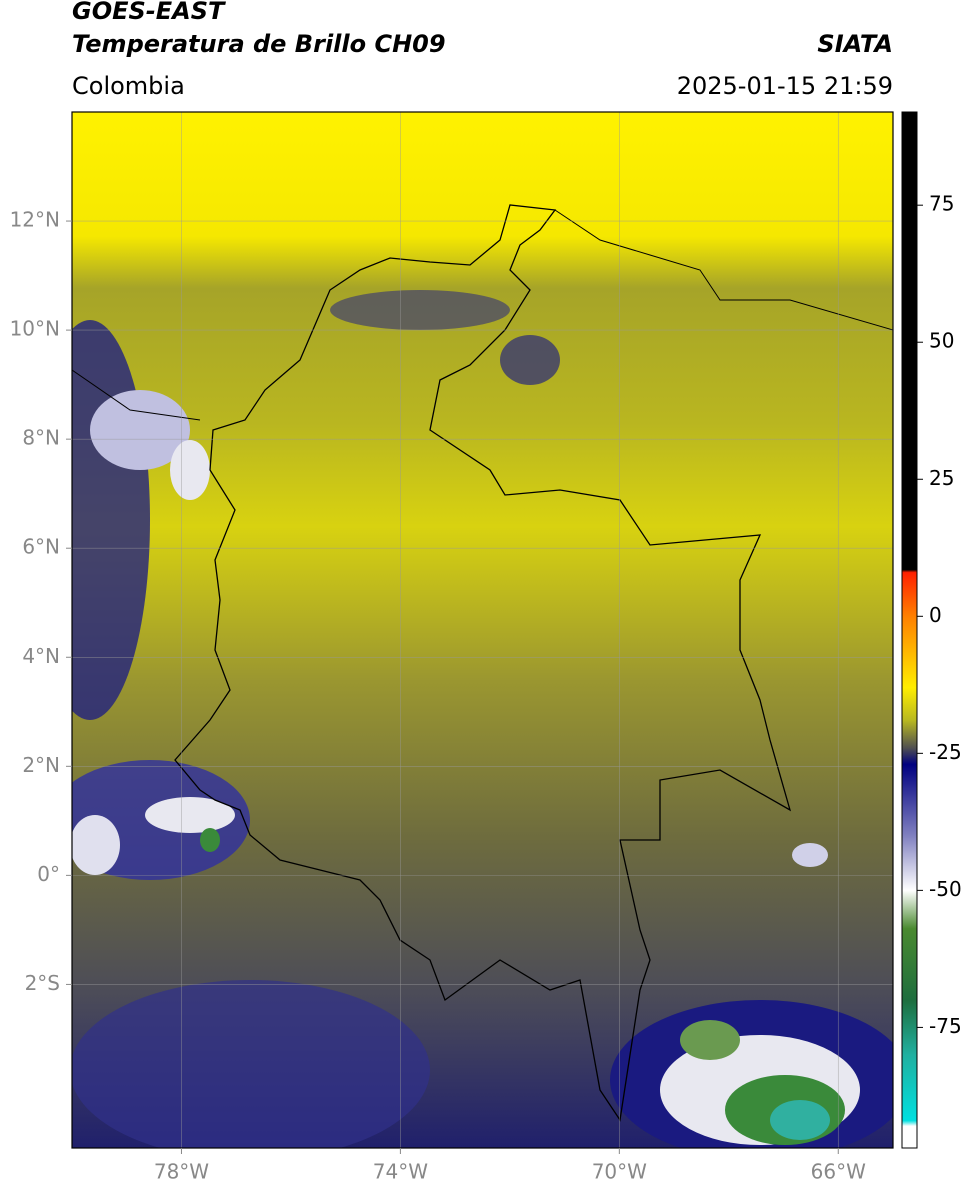 This screenshot has height=1190, width=966. Describe the element at coordinates (48, 874) in the screenshot. I see `lat-tick-label: 0°` at that location.